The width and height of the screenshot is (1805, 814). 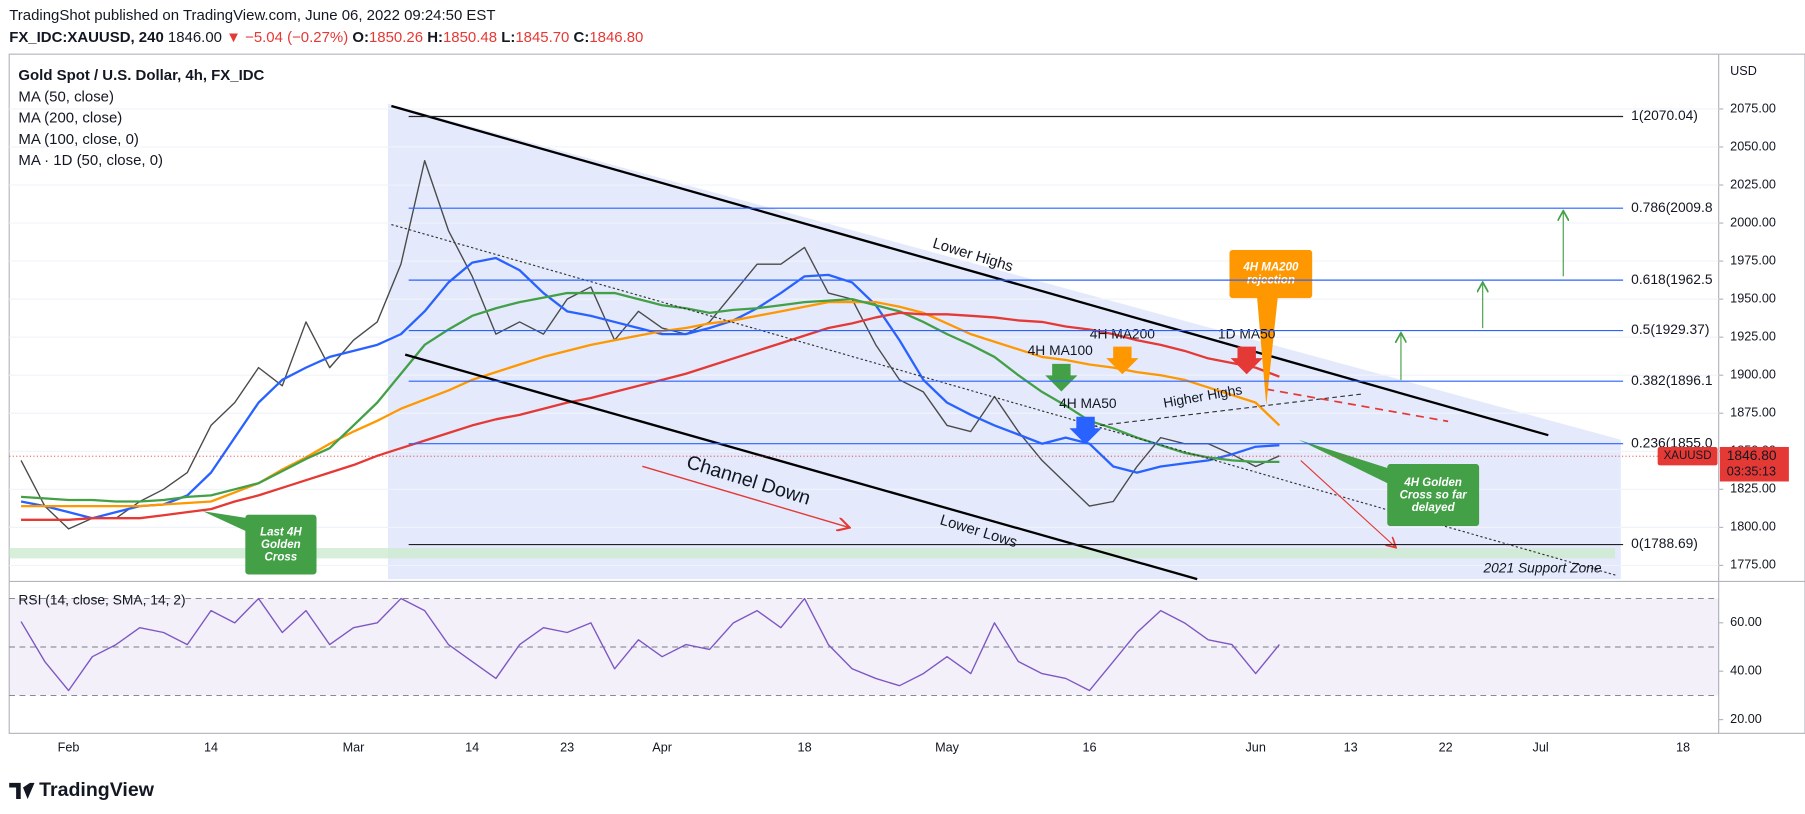 I want to click on y-tick-label: 60.00, so click(x=1746, y=622).